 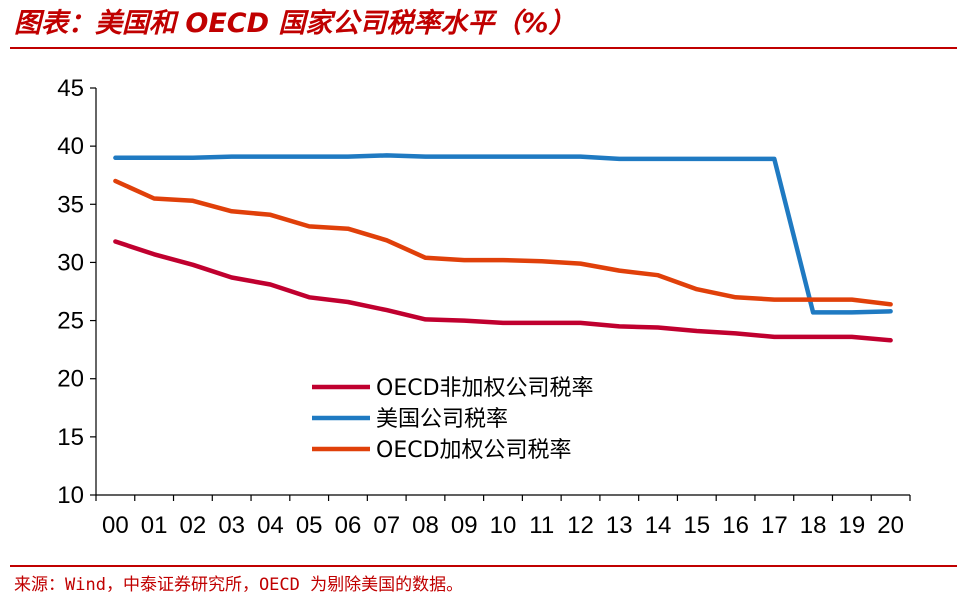 I want to click on source-note: 来源：Wind，中泰证券研究所，OECD 为剔除美国的数据。, so click(x=239, y=585).